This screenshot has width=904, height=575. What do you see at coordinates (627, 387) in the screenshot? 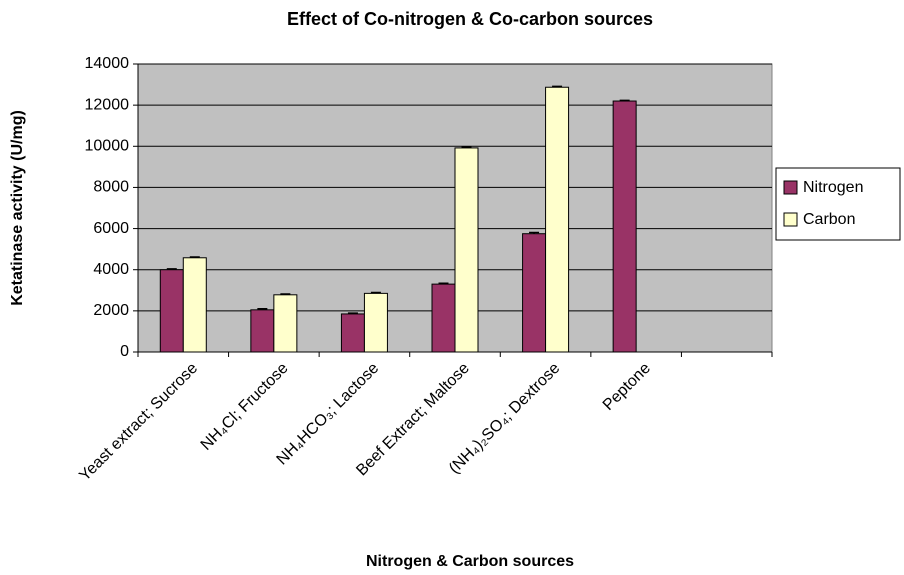
I see `x-tick-label: Peptone` at bounding box center [627, 387].